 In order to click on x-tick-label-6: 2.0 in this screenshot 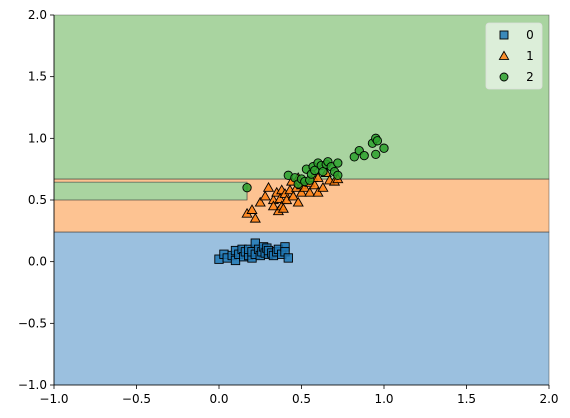, I will do `click(548, 399)`.